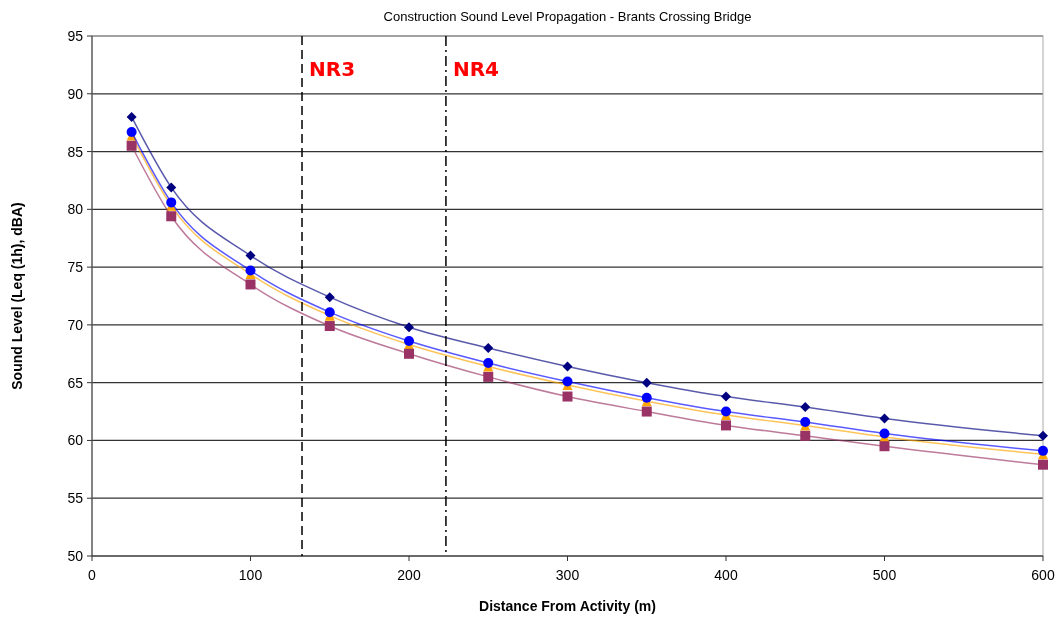 Image resolution: width=1060 pixels, height=618 pixels. Describe the element at coordinates (75, 209) in the screenshot. I see `y-tick-label: 80` at that location.